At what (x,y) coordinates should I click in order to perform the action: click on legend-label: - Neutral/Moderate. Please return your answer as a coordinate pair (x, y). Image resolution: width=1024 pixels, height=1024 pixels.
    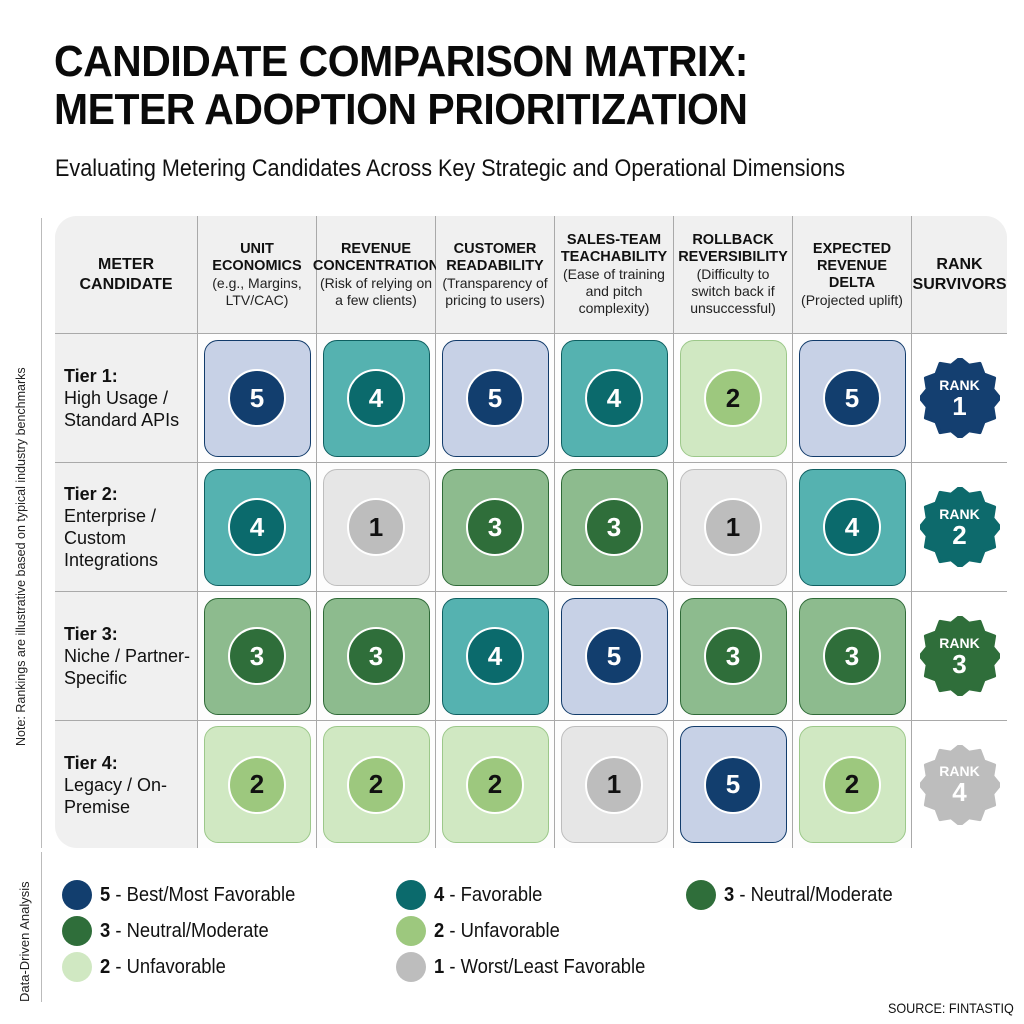
    Looking at the image, I should click on (813, 894).